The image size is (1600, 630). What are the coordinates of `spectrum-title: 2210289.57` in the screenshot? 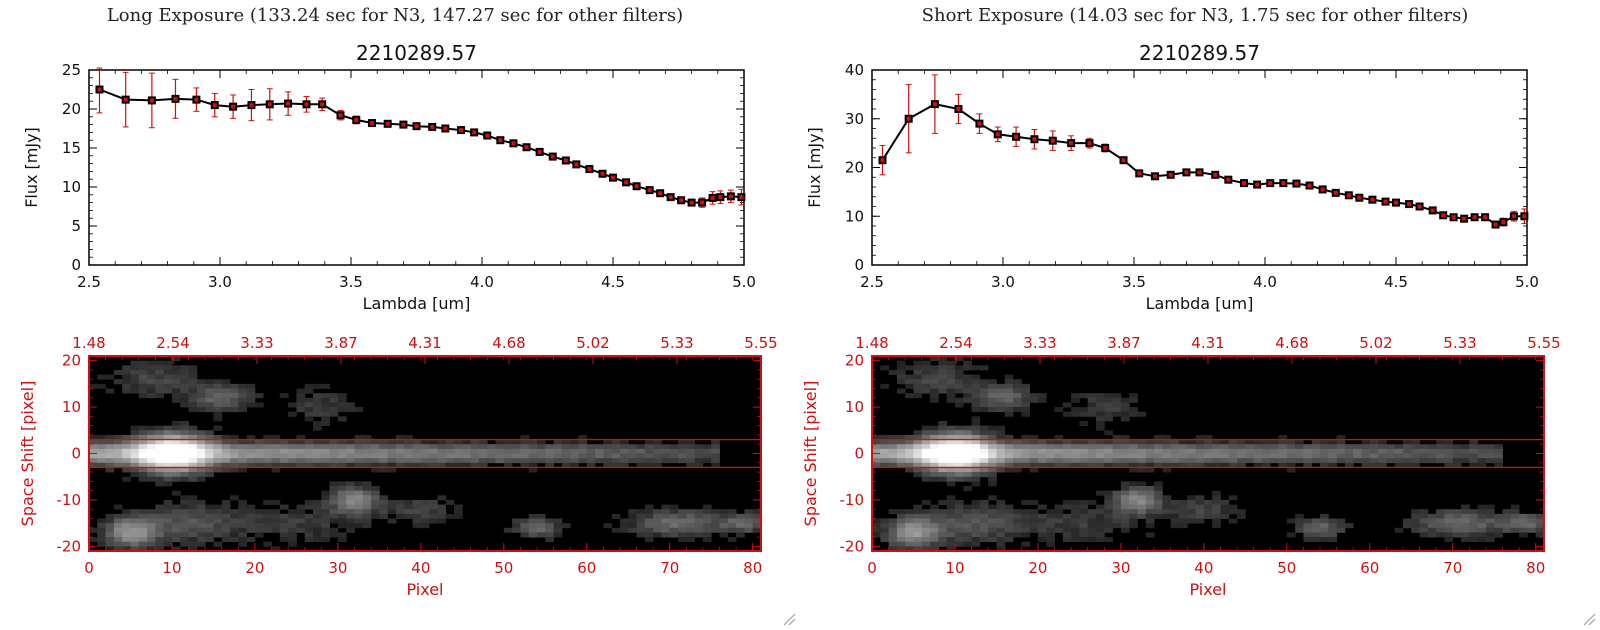 It's located at (416, 53).